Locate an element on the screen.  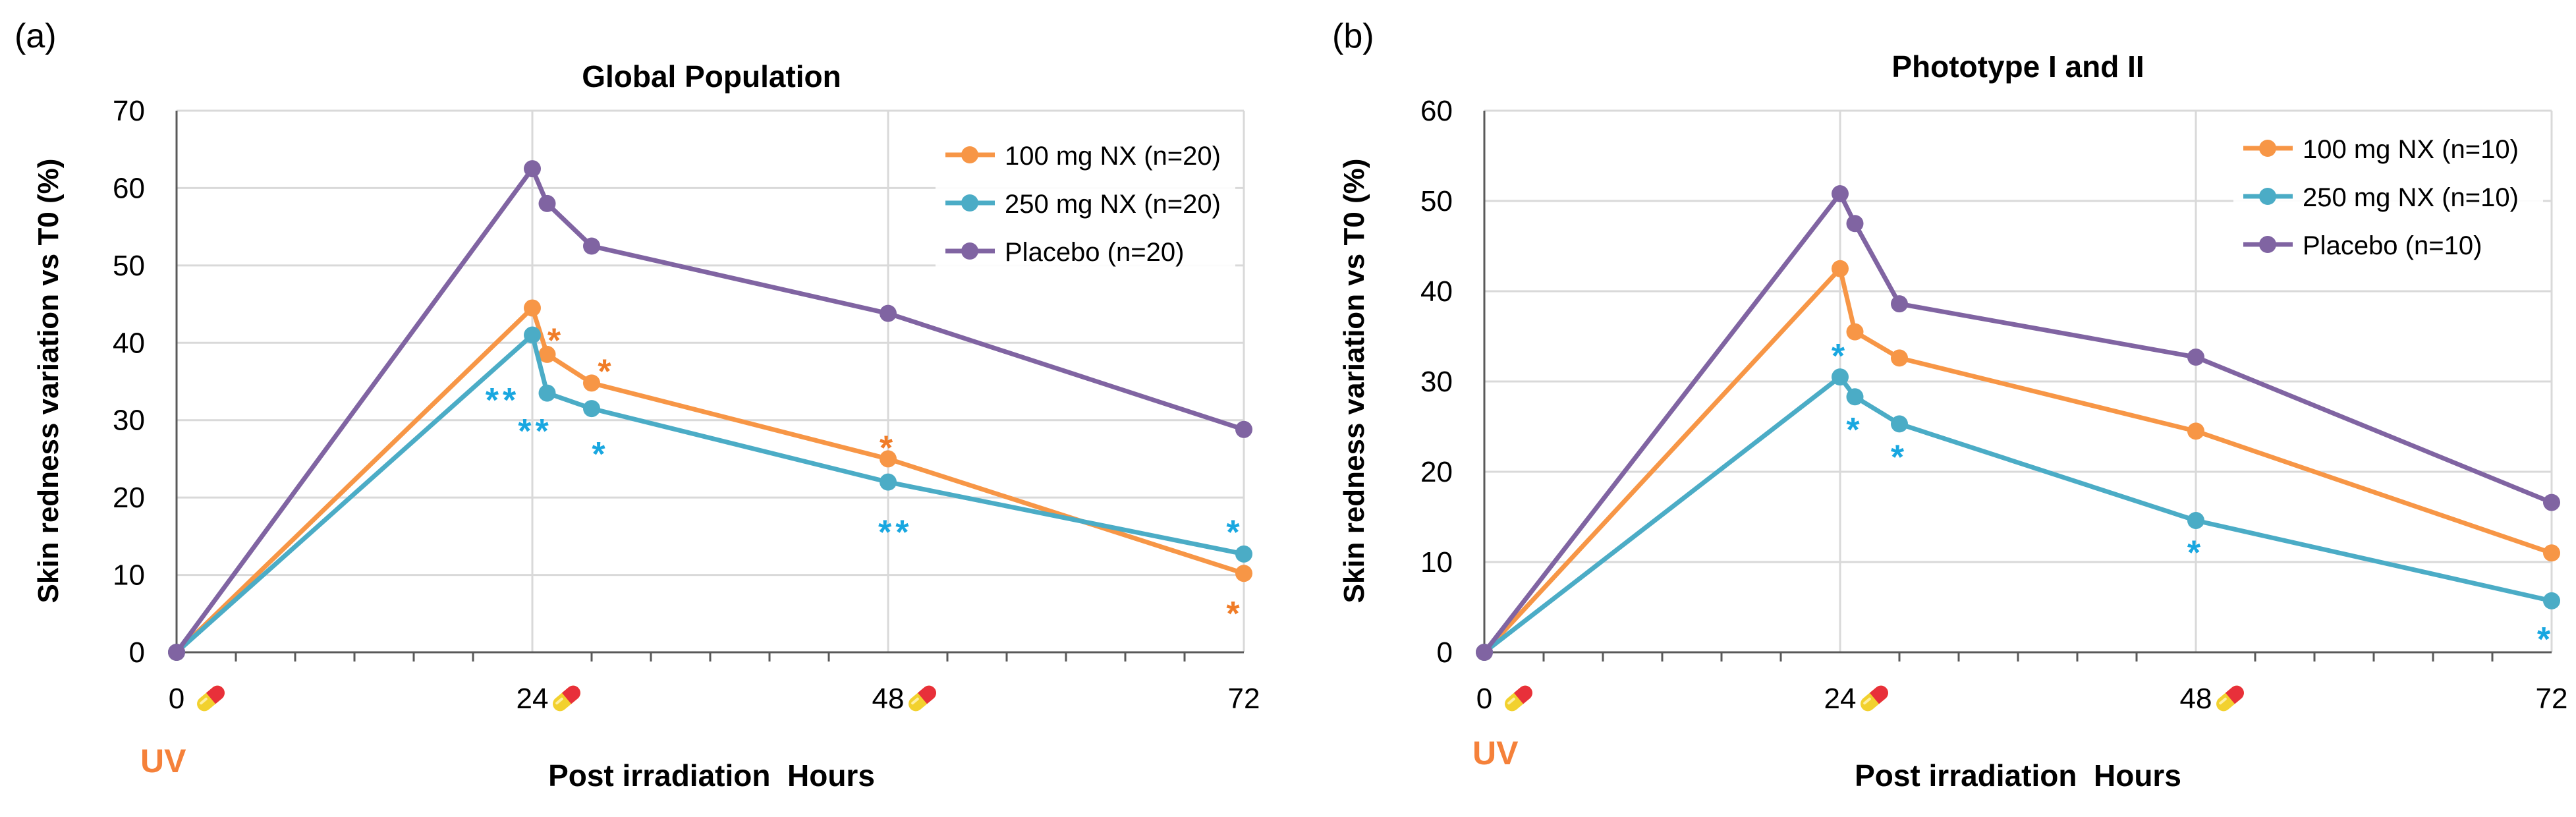
panel-label: (b) is located at coordinates (1353, 36).